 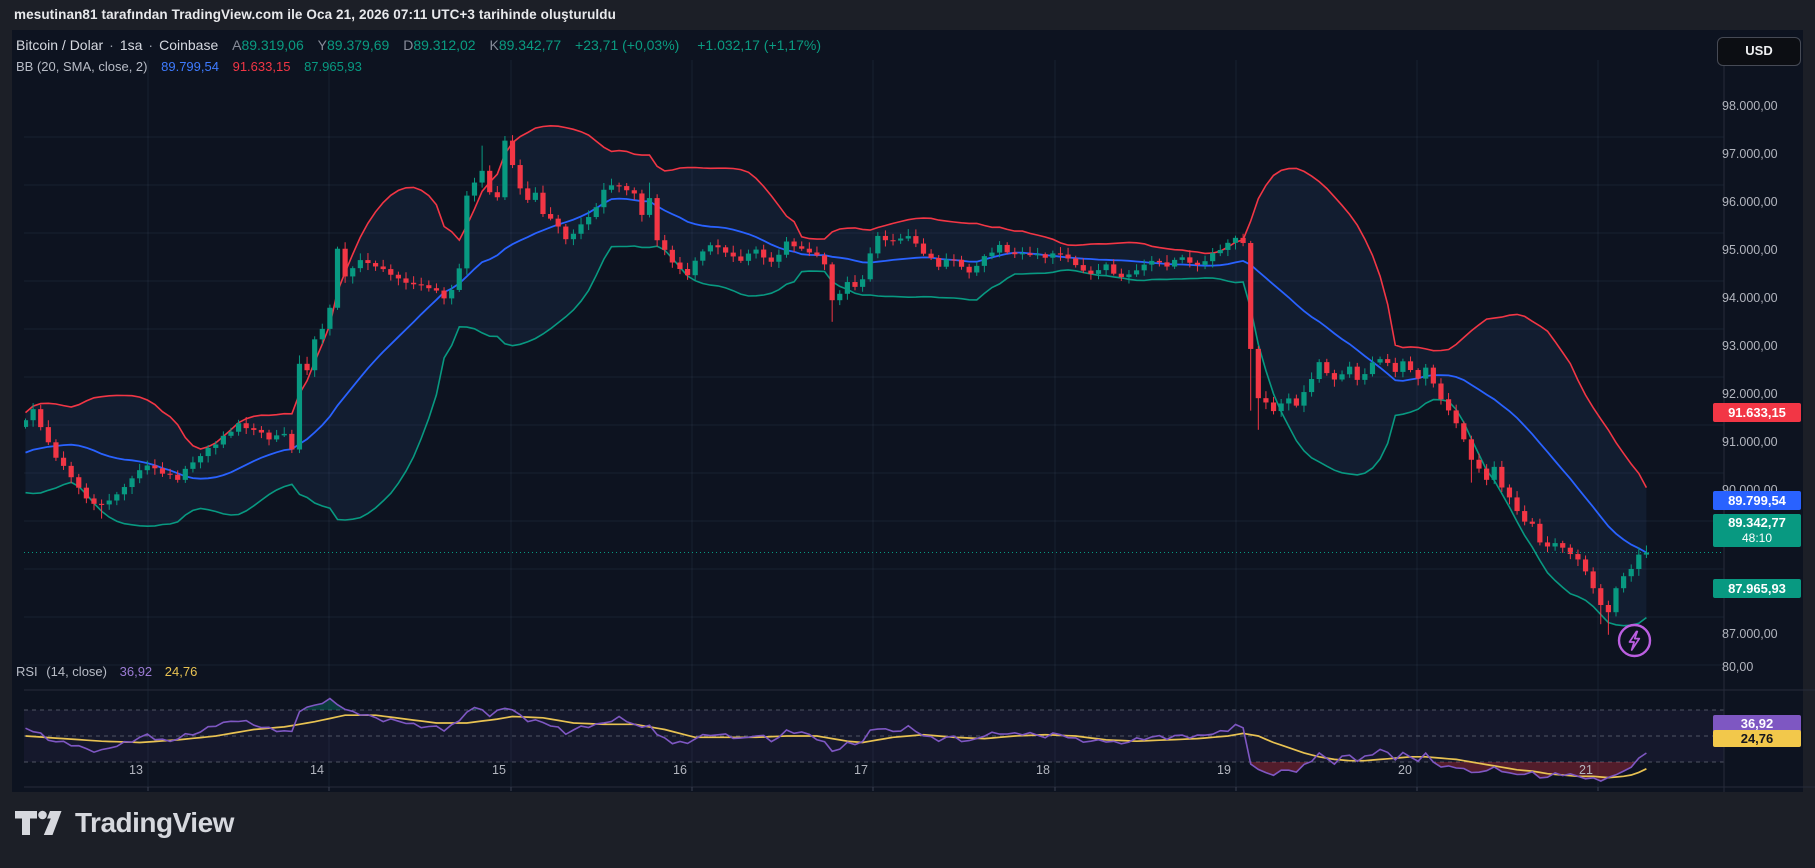 I want to click on price-axis-label: 93.000,00, so click(x=1750, y=346).